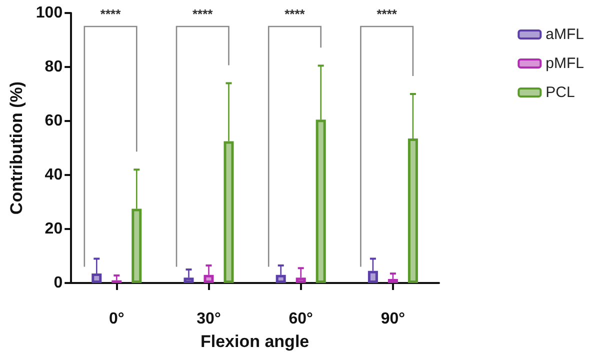 The width and height of the screenshot is (609, 364). I want to click on y-tick-label: 0, so click(58, 283).